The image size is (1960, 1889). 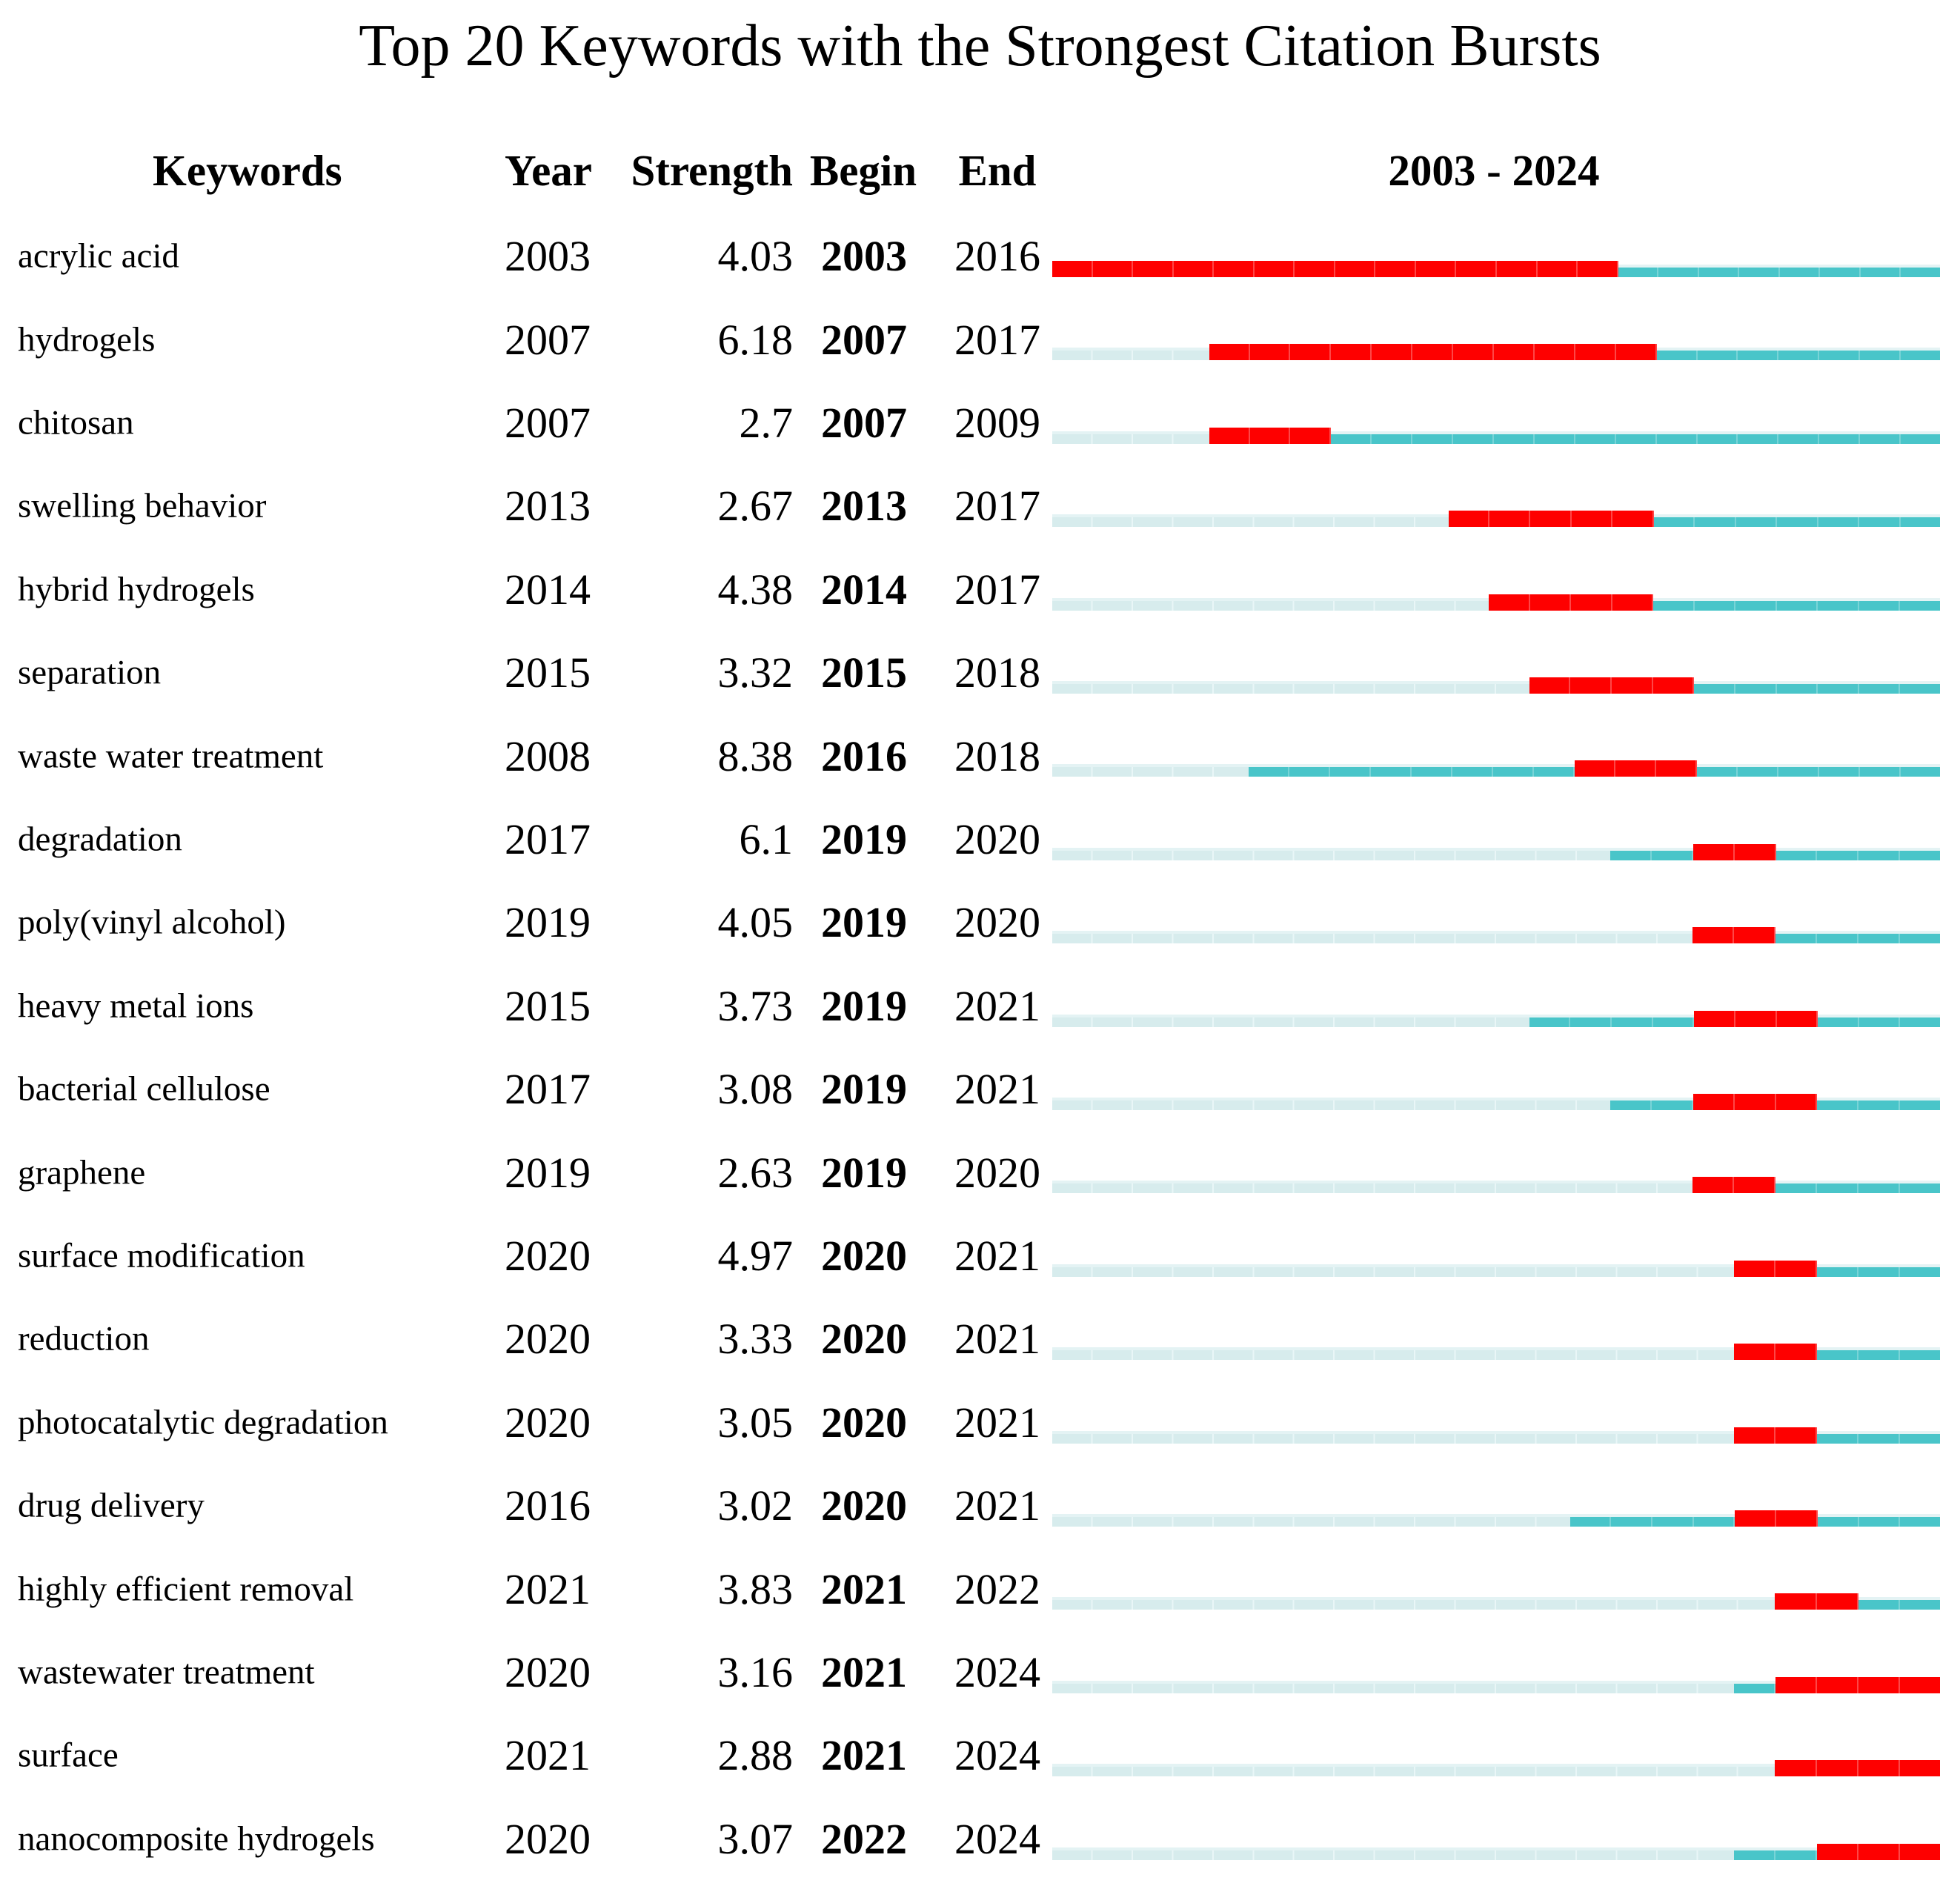 What do you see at coordinates (1837, 1852) in the screenshot?
I see `year-segment-2022-red` at bounding box center [1837, 1852].